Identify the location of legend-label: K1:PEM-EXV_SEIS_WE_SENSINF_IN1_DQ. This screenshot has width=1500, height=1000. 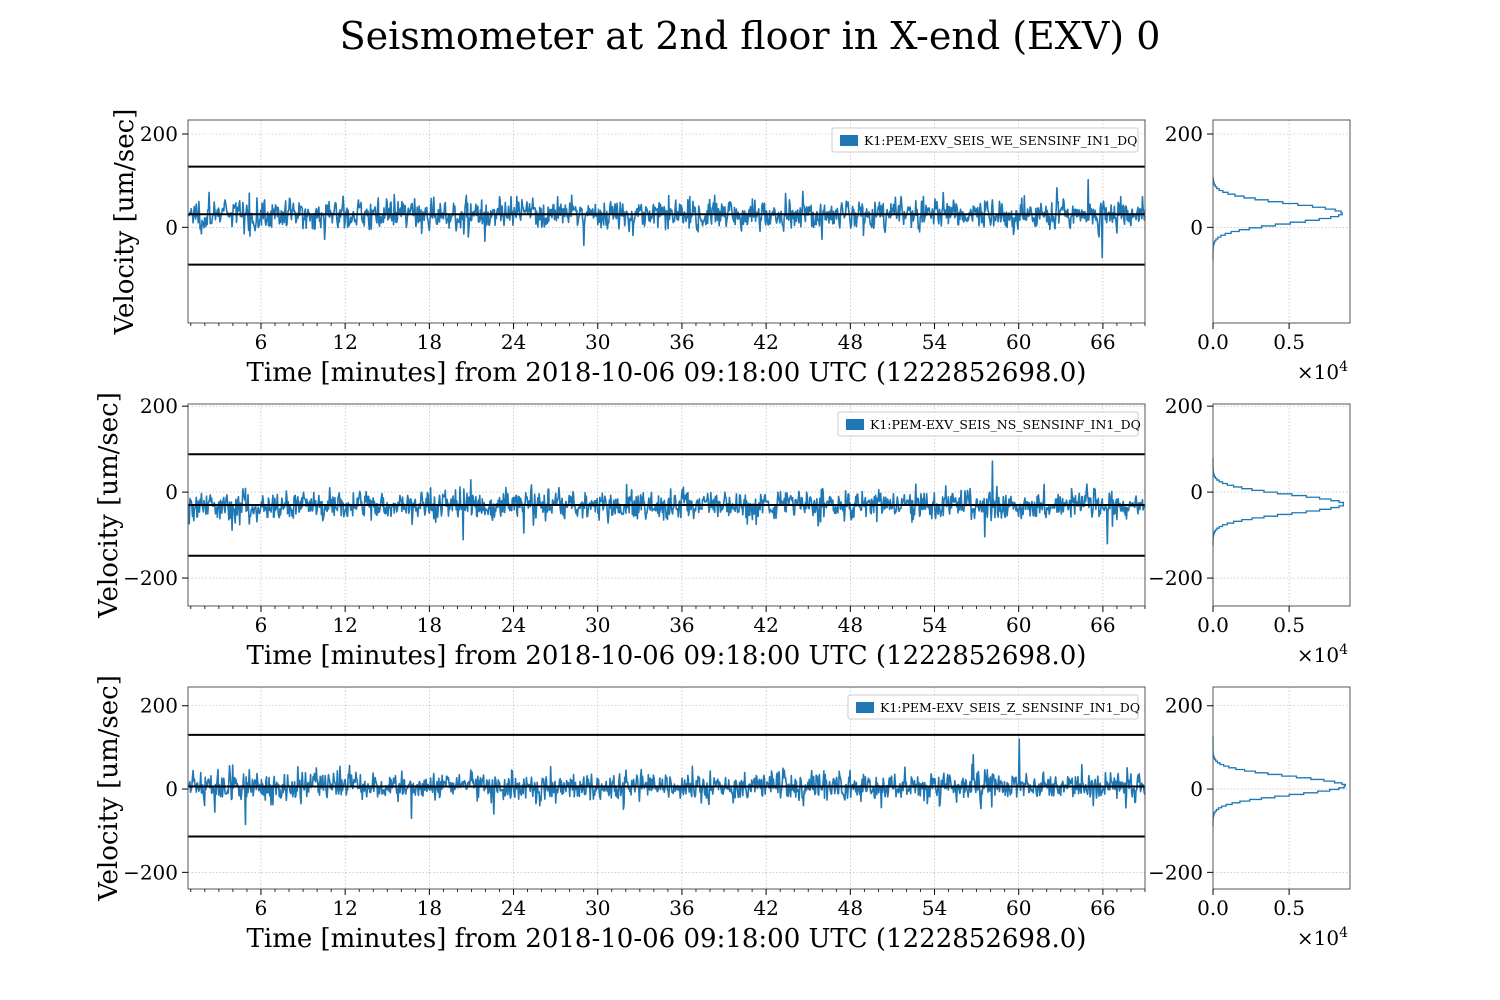
(1000, 140).